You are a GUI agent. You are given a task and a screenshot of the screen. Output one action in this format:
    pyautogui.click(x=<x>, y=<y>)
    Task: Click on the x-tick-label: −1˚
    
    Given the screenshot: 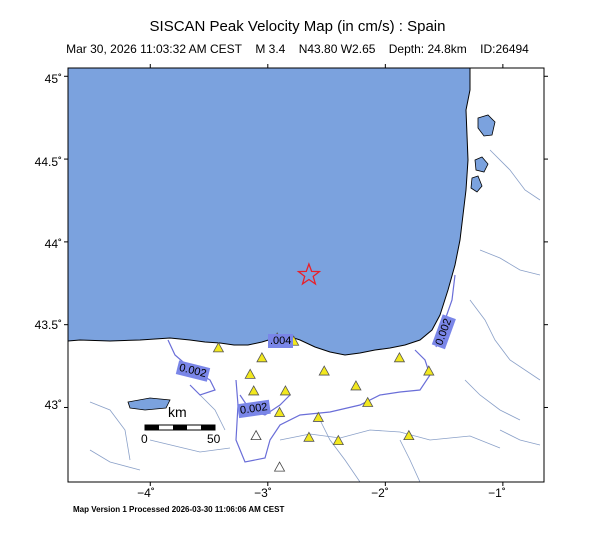 What is the action you would take?
    pyautogui.click(x=497, y=493)
    